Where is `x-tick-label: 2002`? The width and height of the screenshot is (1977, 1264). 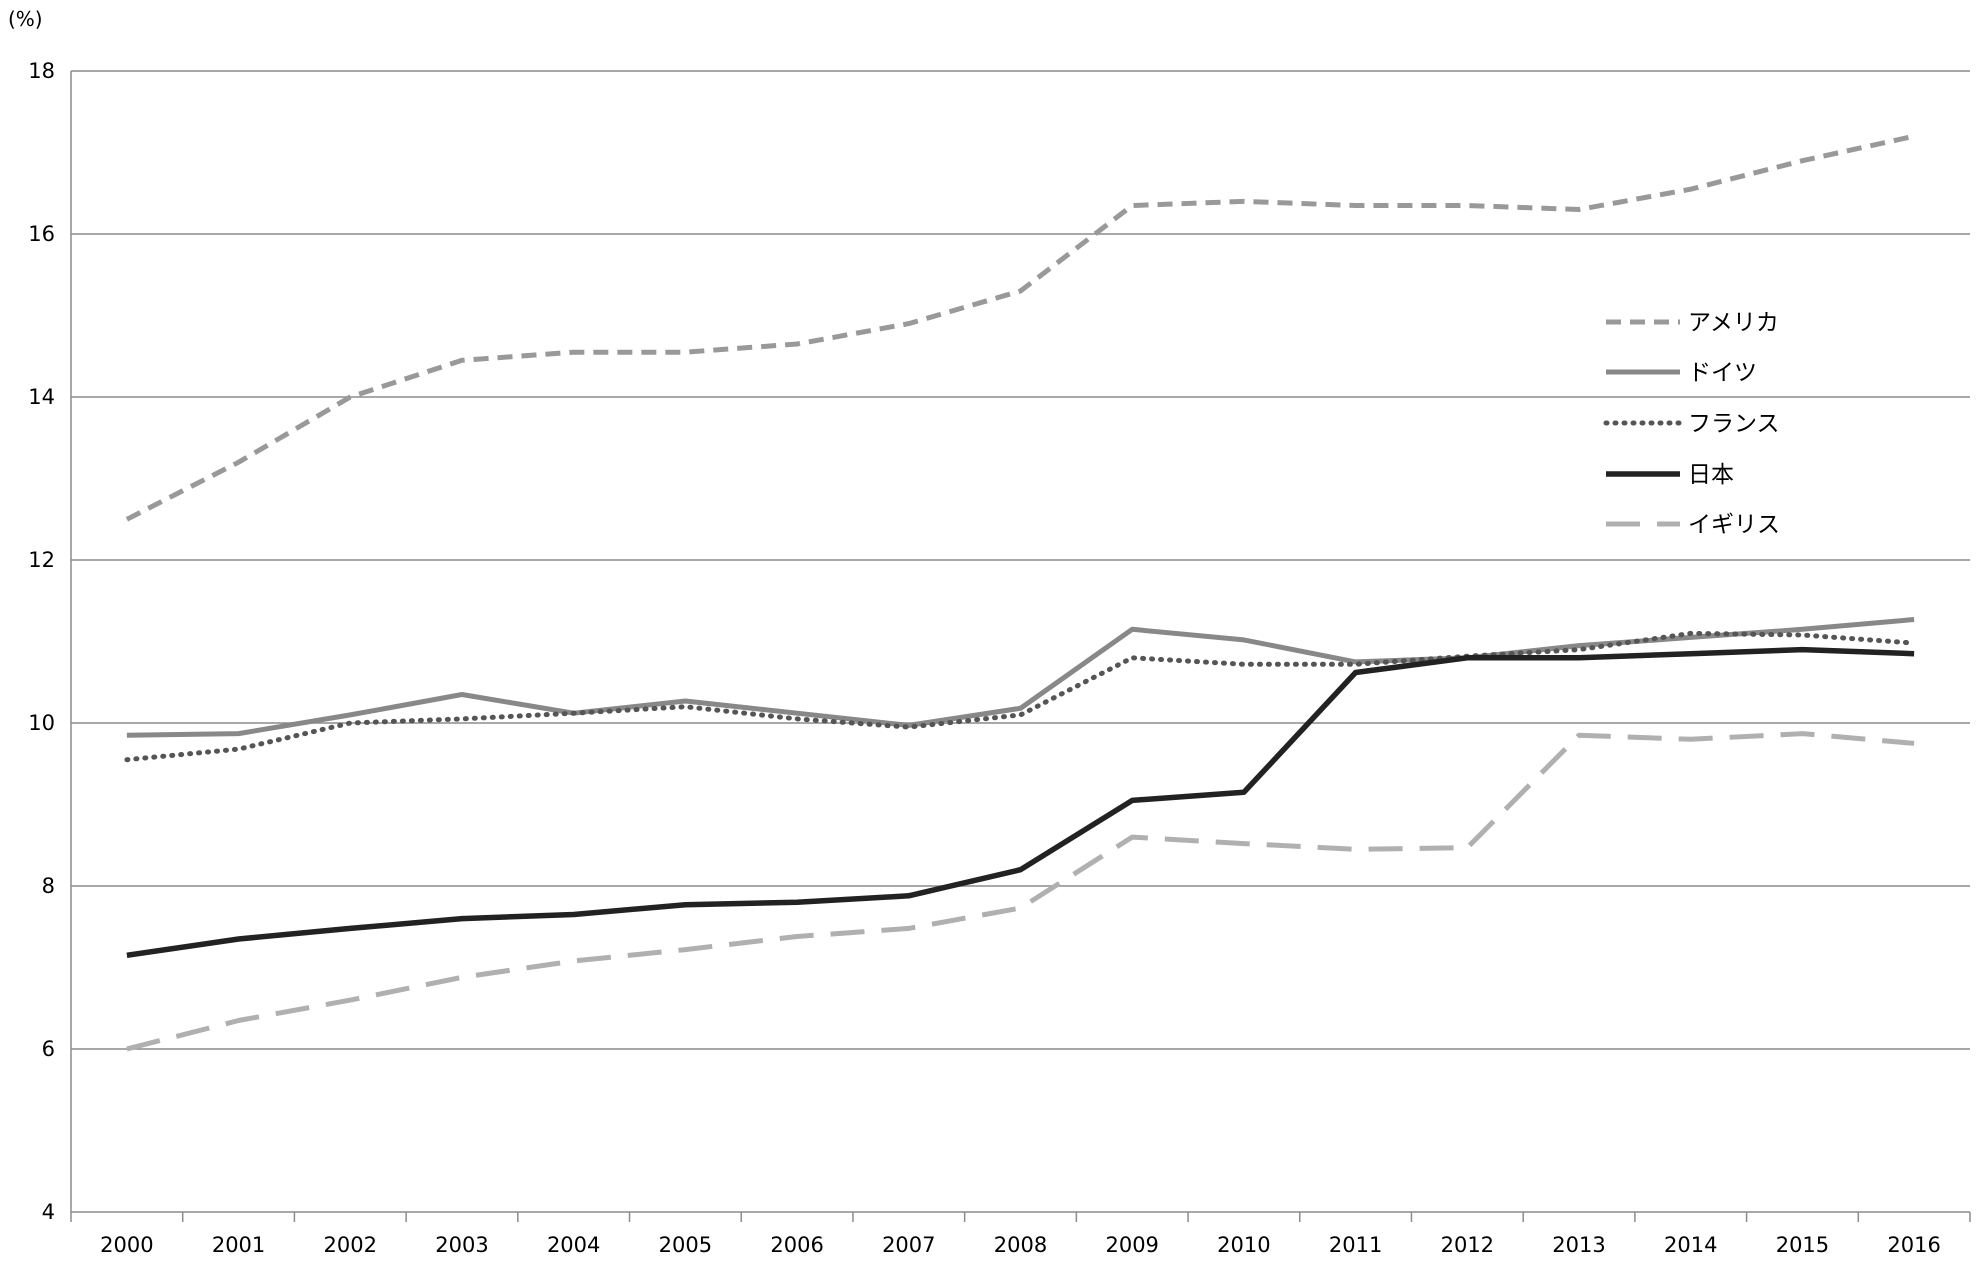
x-tick-label: 2002 is located at coordinates (350, 1245).